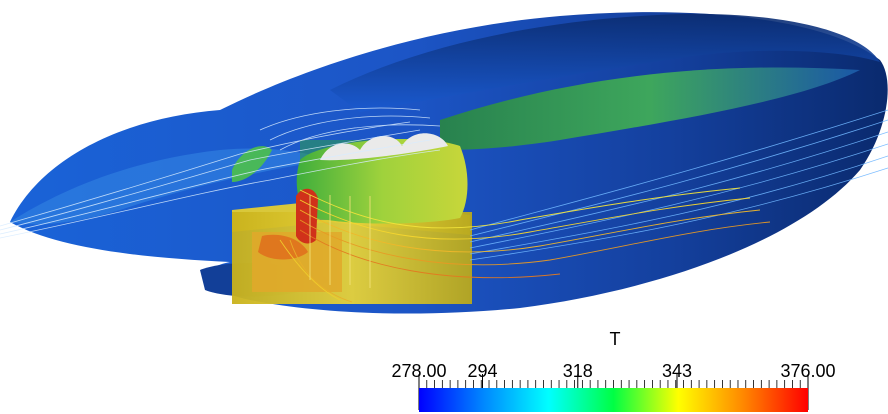 The image size is (888, 414). I want to click on scalar-bar-max-label: 376.00, so click(807, 371).